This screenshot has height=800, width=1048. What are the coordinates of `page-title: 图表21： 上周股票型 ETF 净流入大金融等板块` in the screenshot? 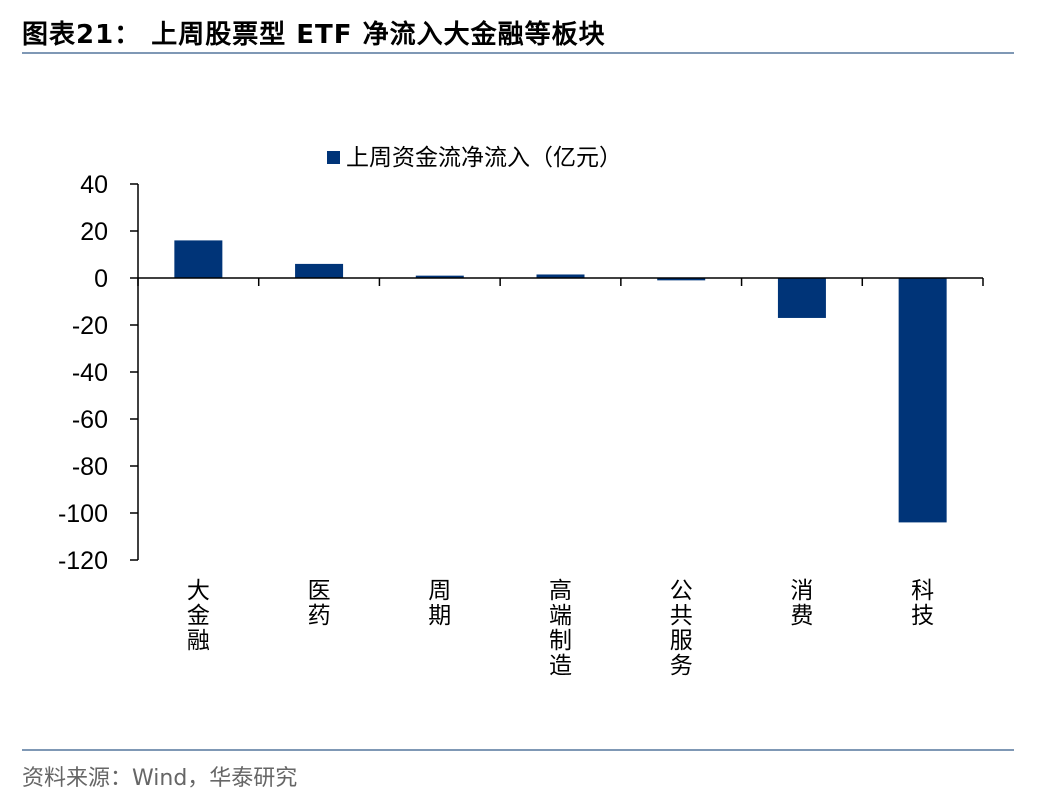 It's located at (314, 35).